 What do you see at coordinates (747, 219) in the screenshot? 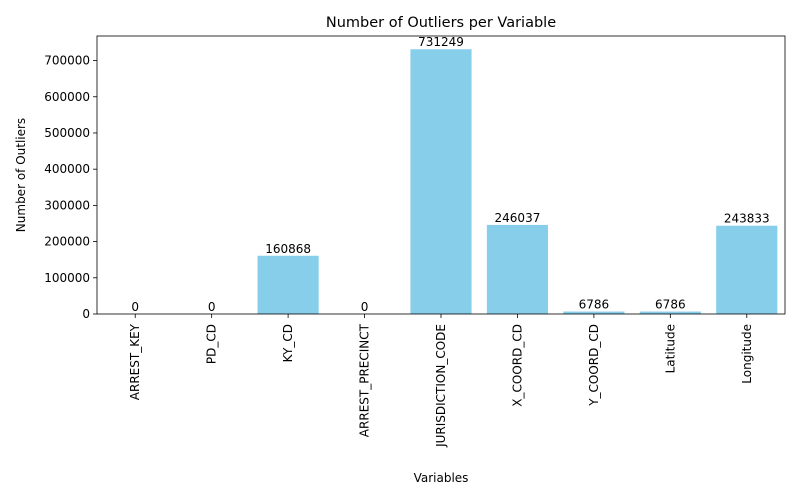
I see `bar-value-label: 243833` at bounding box center [747, 219].